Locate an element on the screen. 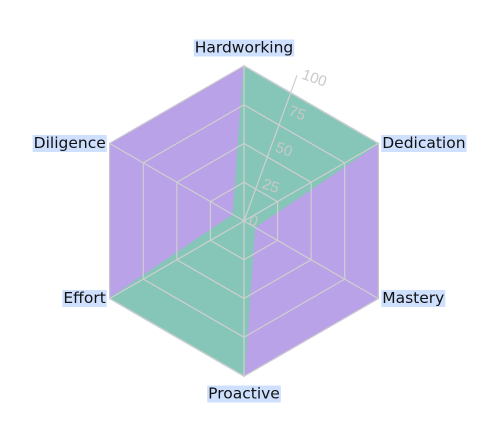 The height and width of the screenshot is (437, 502). category-label-dedication: Dedication is located at coordinates (424, 143).